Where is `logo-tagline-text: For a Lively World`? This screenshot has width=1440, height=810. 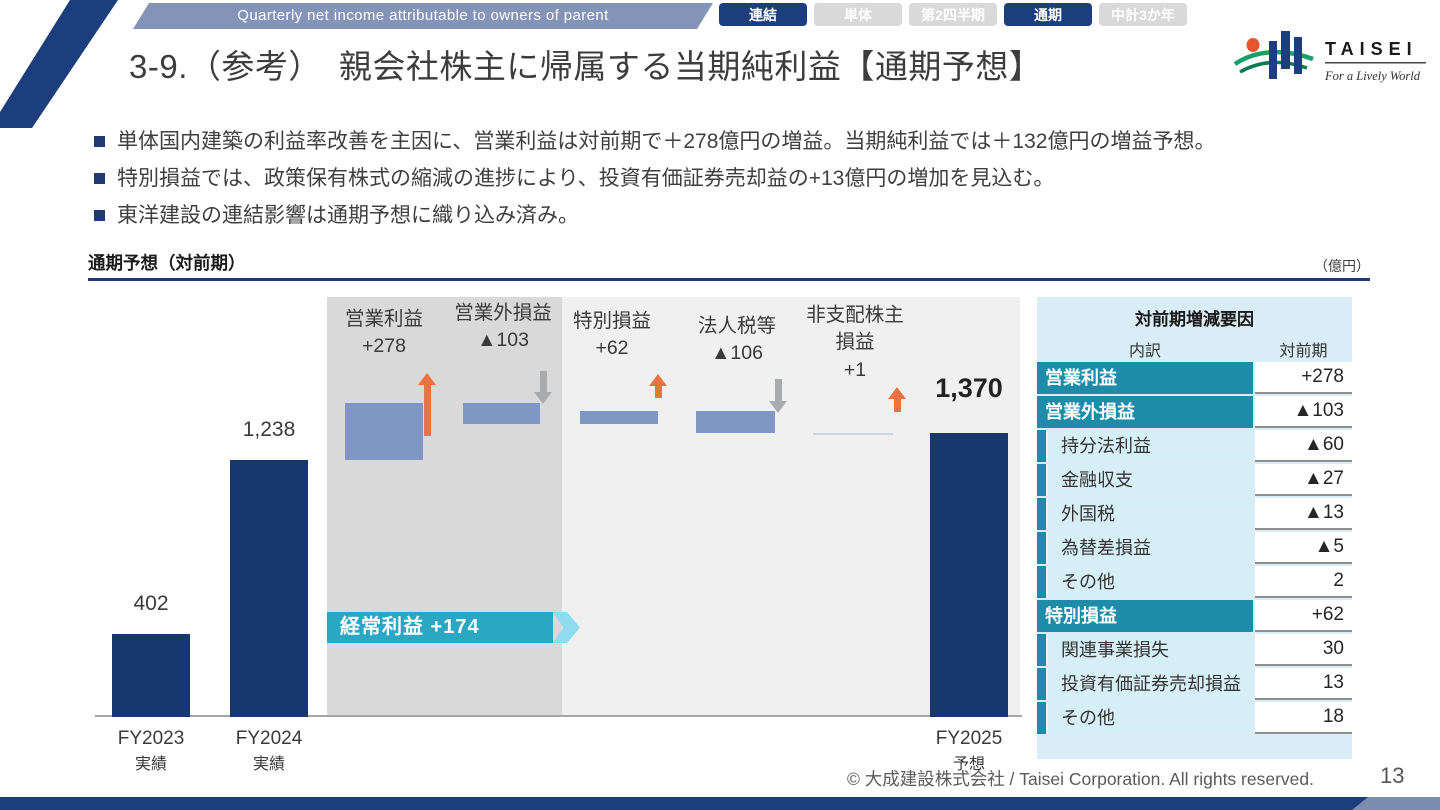
logo-tagline-text: For a Lively World is located at coordinates (1372, 76).